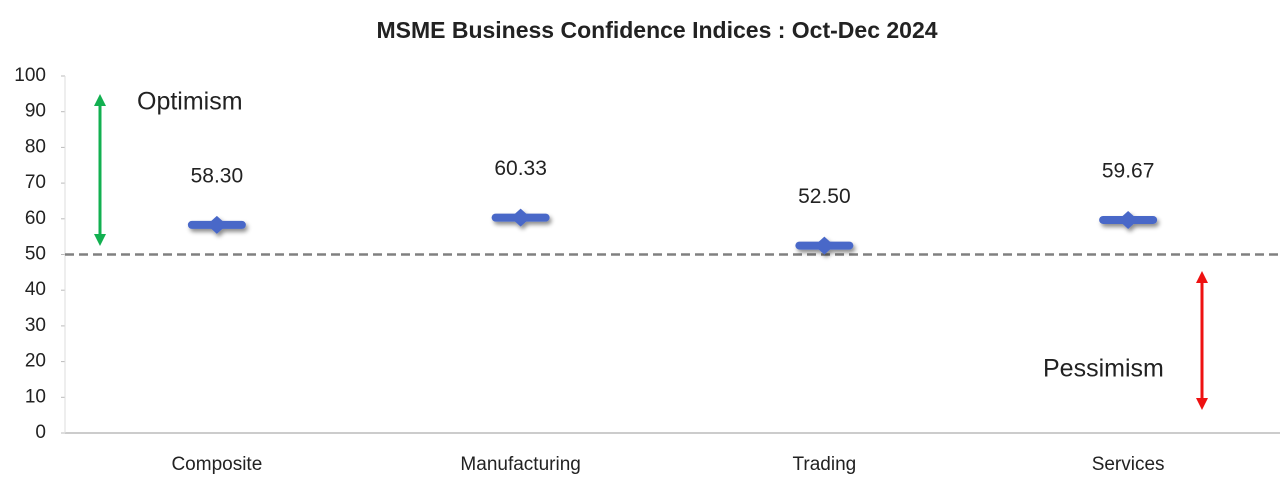 This screenshot has height=479, width=1283. Describe the element at coordinates (824, 196) in the screenshot. I see `data-label: 52.50` at that location.